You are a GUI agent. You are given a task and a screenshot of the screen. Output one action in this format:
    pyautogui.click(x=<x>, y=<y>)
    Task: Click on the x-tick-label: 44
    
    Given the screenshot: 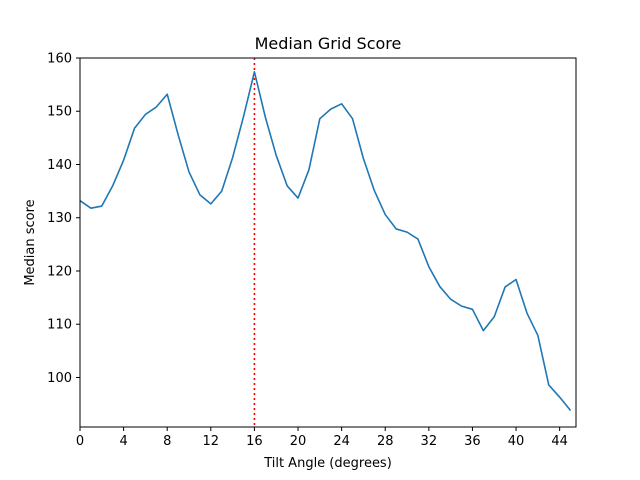 What is the action you would take?
    pyautogui.click(x=559, y=441)
    